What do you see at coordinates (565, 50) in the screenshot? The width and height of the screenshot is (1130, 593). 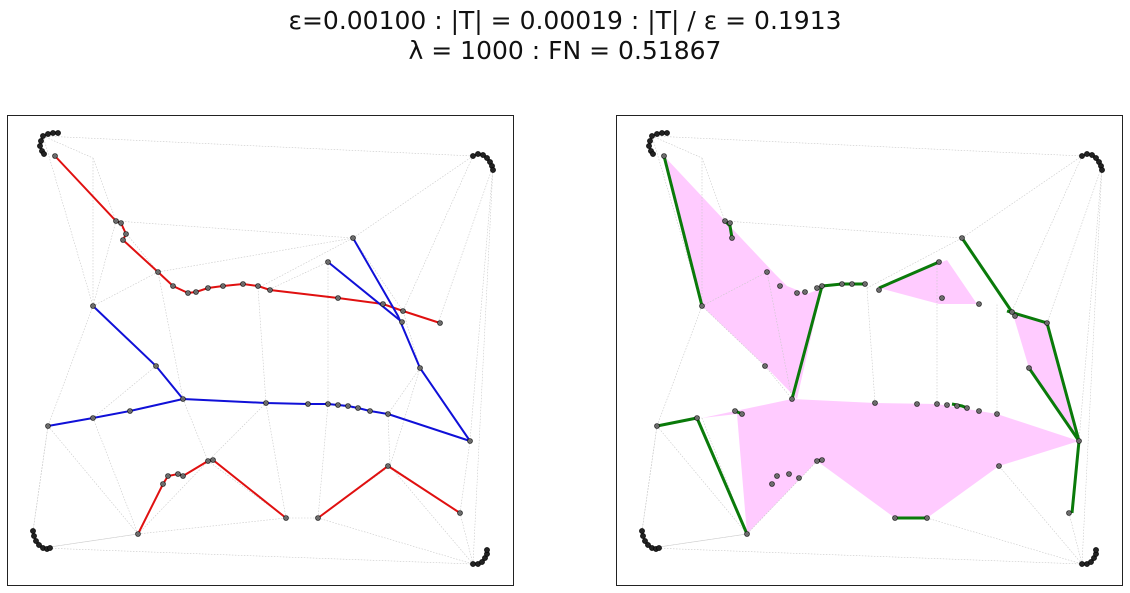 I see `figure-title-line2: λ = 1000 : FN = 0.51867` at bounding box center [565, 50].